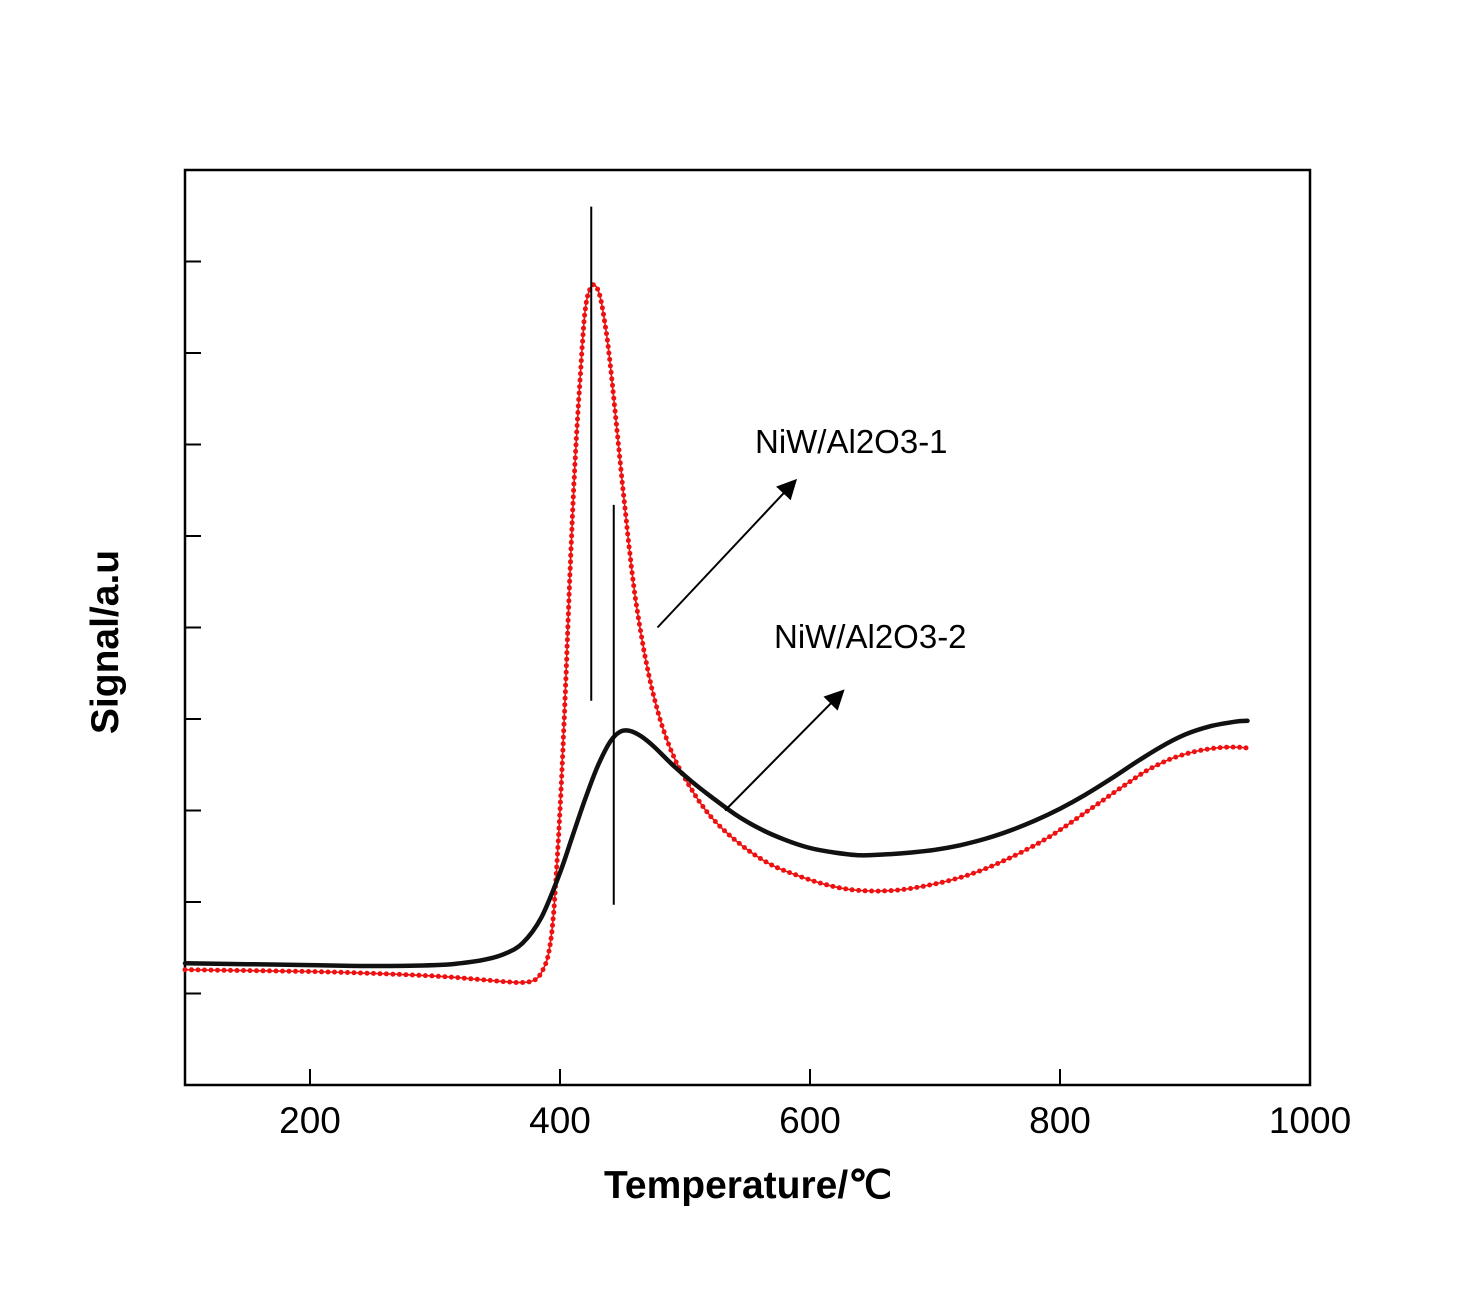 Image resolution: width=1475 pixels, height=1292 pixels. I want to click on x-tick-label: 400, so click(560, 1120).